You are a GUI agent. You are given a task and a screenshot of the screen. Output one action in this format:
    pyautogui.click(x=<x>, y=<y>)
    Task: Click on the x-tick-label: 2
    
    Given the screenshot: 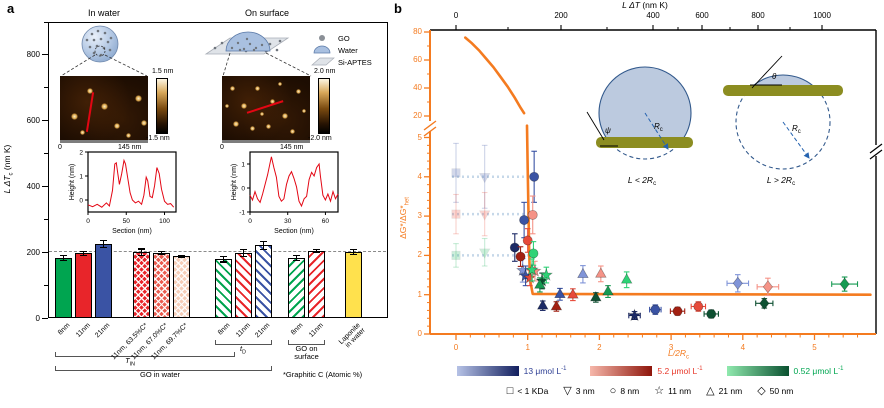 What is the action you would take?
    pyautogui.click(x=599, y=347)
    